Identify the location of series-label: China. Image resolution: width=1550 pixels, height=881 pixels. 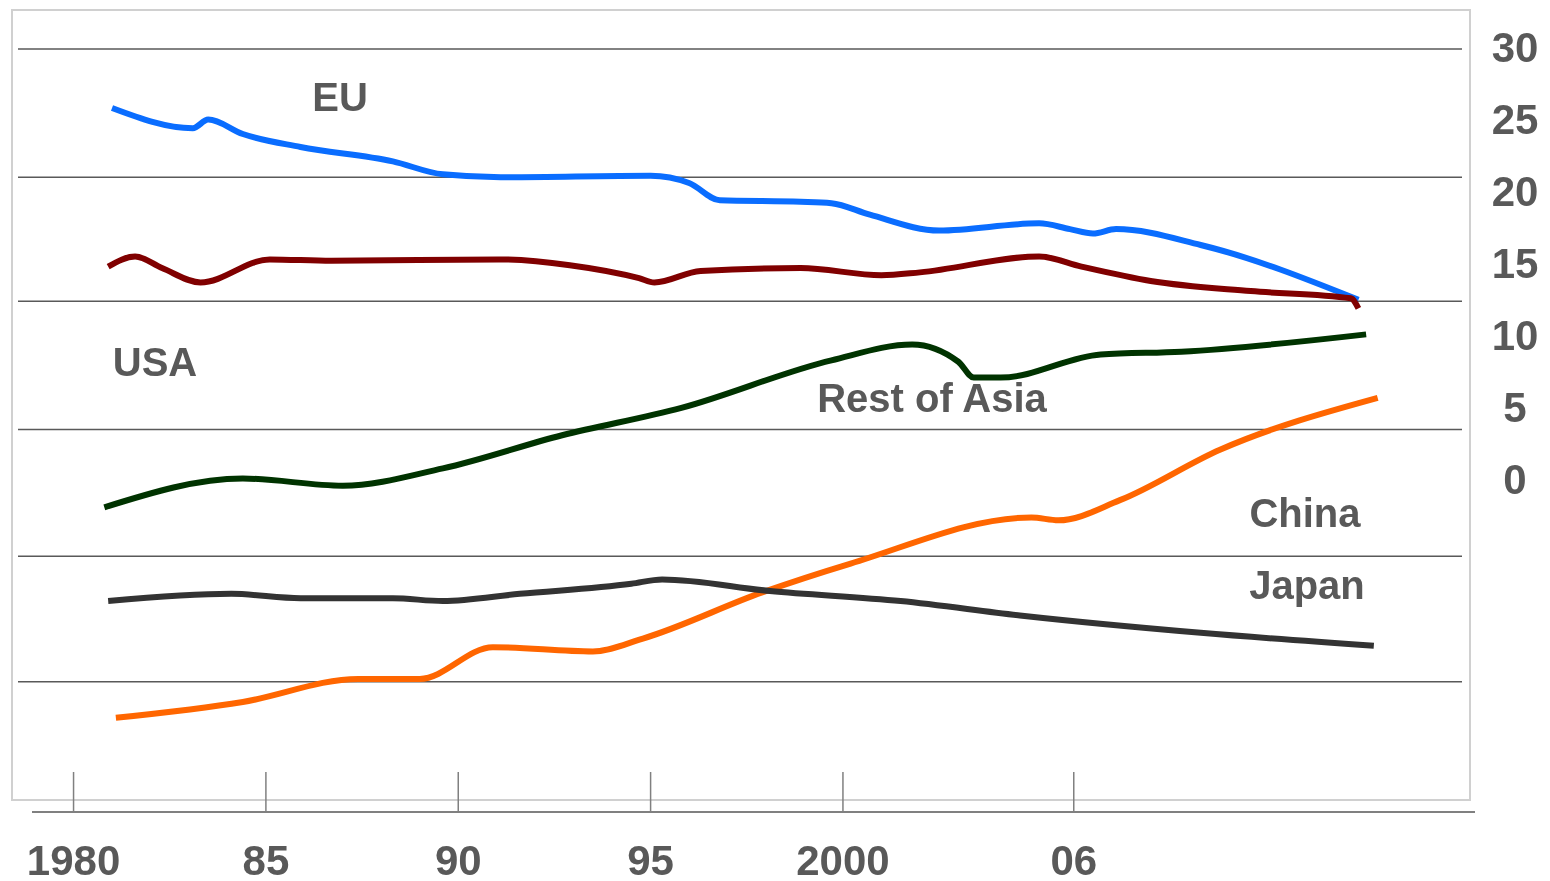
(1305, 513).